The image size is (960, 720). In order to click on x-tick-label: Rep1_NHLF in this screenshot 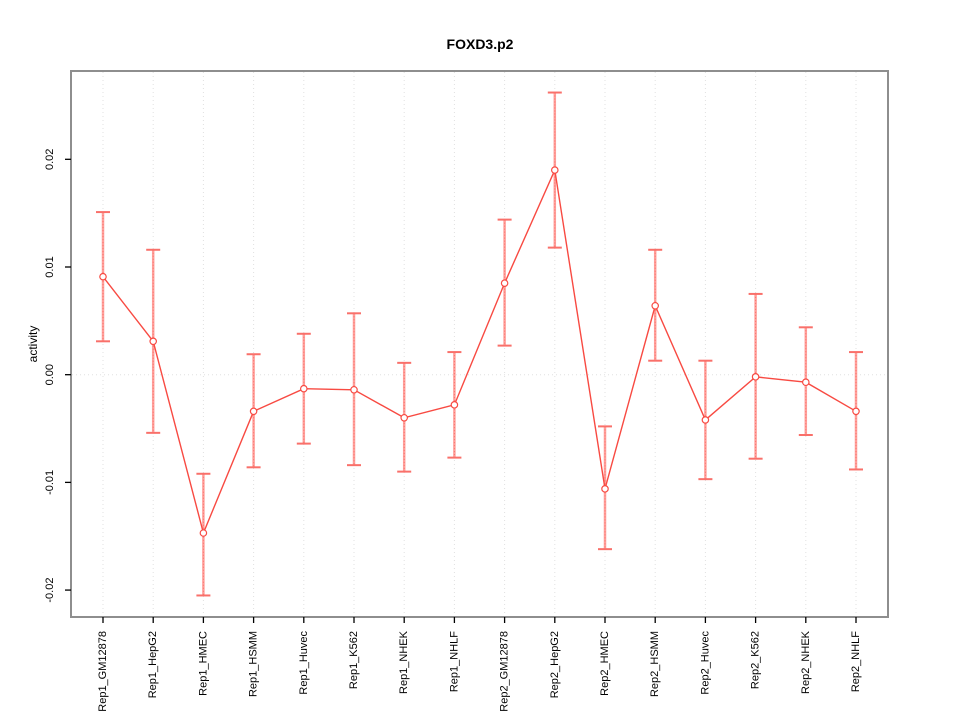, I will do `click(454, 661)`.